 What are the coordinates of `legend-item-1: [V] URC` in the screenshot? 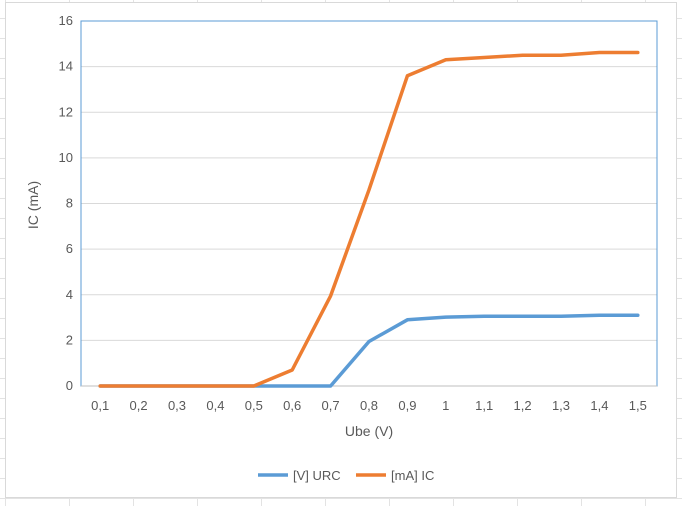 It's located at (299, 475).